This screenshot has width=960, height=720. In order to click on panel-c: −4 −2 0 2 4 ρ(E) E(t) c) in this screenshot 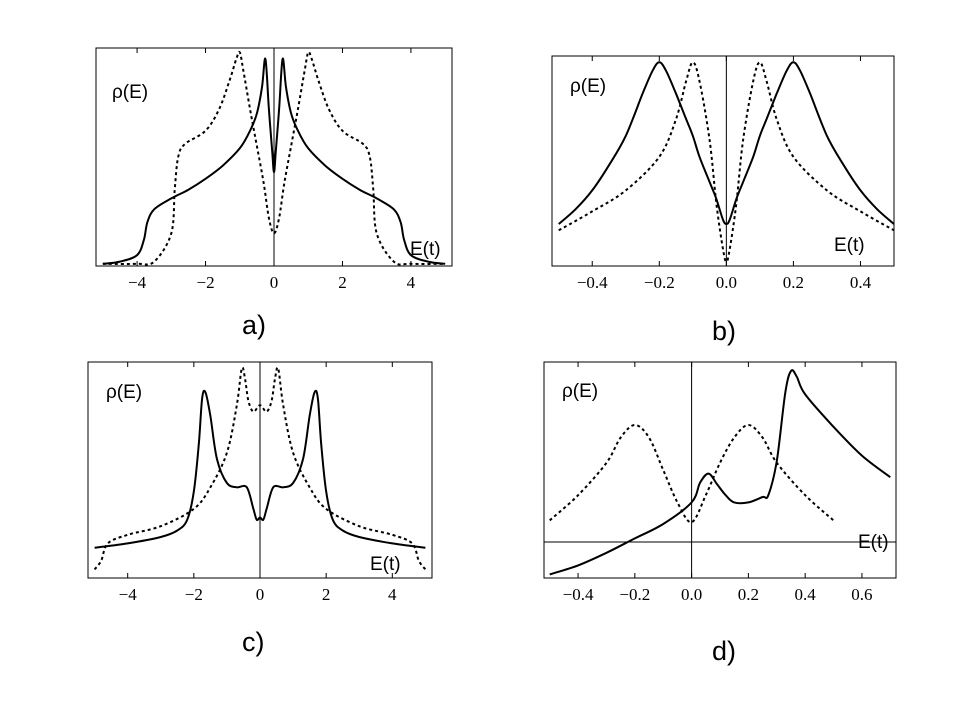, I will do `click(260, 509)`.